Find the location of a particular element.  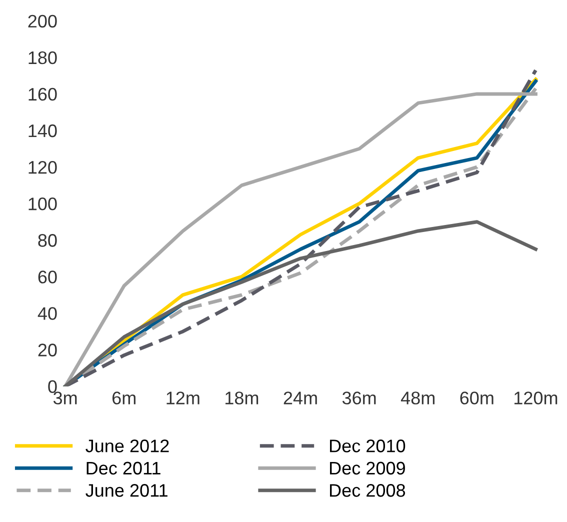

x-tick-label: 12m is located at coordinates (183, 398).